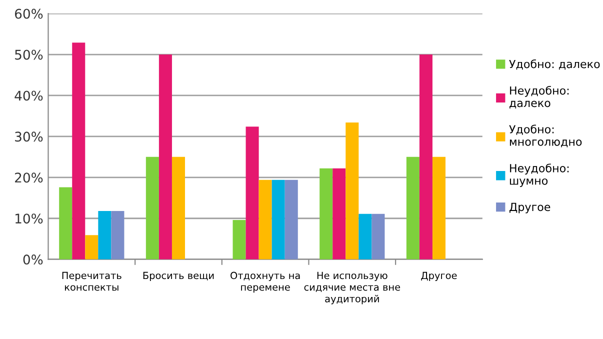 The height and width of the screenshot is (339, 603). What do you see at coordinates (29, 137) in the screenshot?
I see `y-tick-label: 30%` at bounding box center [29, 137].